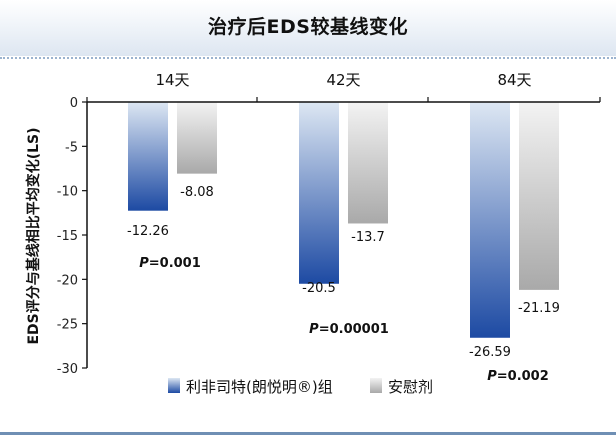 The image size is (616, 438). Describe the element at coordinates (308, 58) in the screenshot. I see `title-divider` at that location.